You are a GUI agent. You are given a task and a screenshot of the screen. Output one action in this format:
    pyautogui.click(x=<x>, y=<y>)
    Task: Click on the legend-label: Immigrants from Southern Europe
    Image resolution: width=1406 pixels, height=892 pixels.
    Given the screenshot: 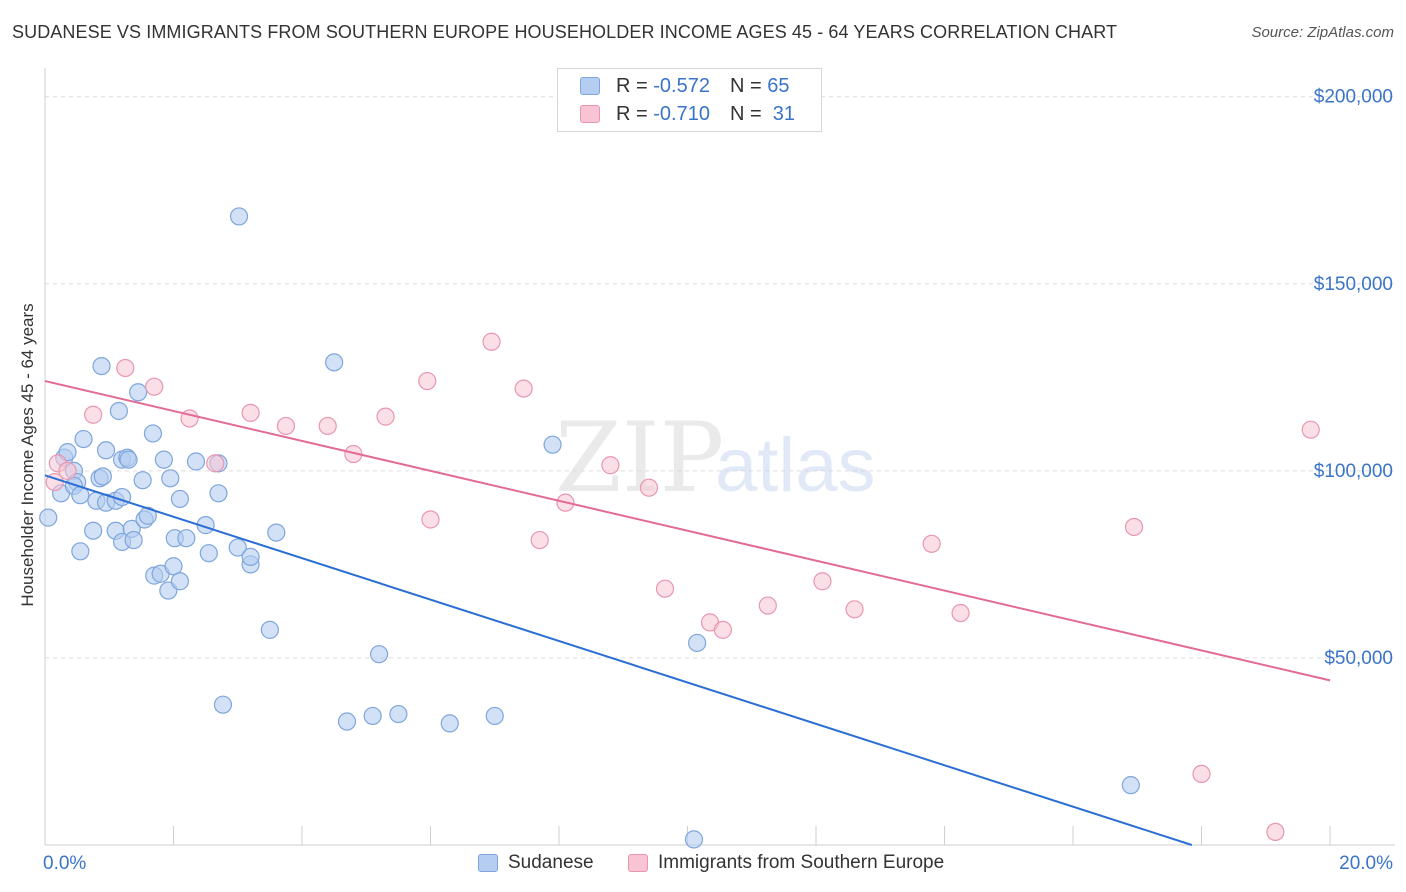 What is the action you would take?
    pyautogui.click(x=801, y=862)
    